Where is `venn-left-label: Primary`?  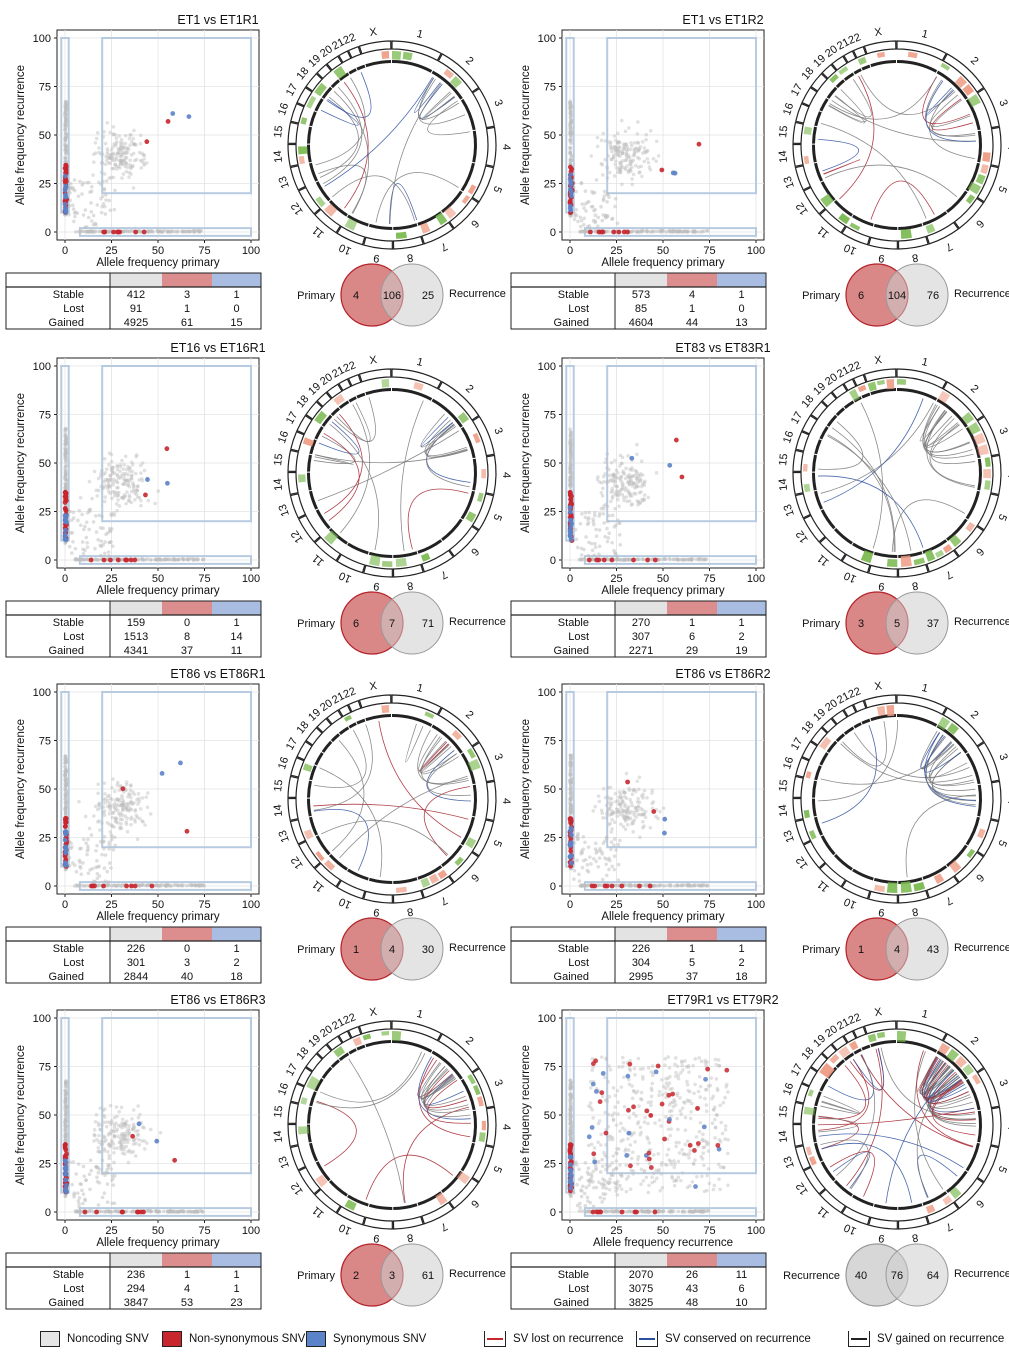
venn-left-label: Primary is located at coordinates (821, 296).